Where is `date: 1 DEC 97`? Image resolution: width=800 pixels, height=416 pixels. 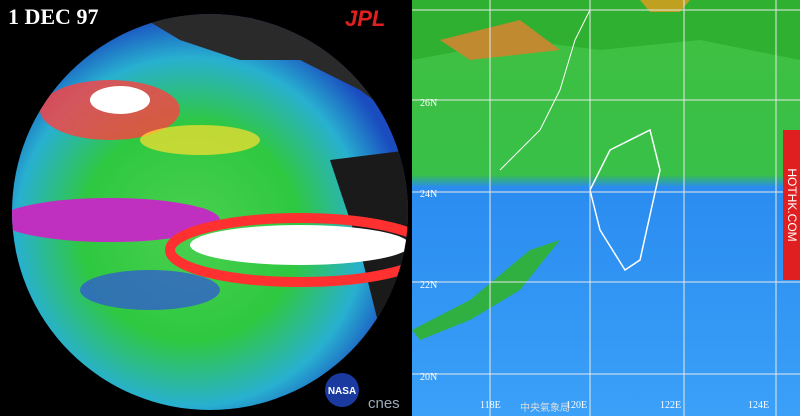 date: 1 DEC 97 is located at coordinates (53, 16).